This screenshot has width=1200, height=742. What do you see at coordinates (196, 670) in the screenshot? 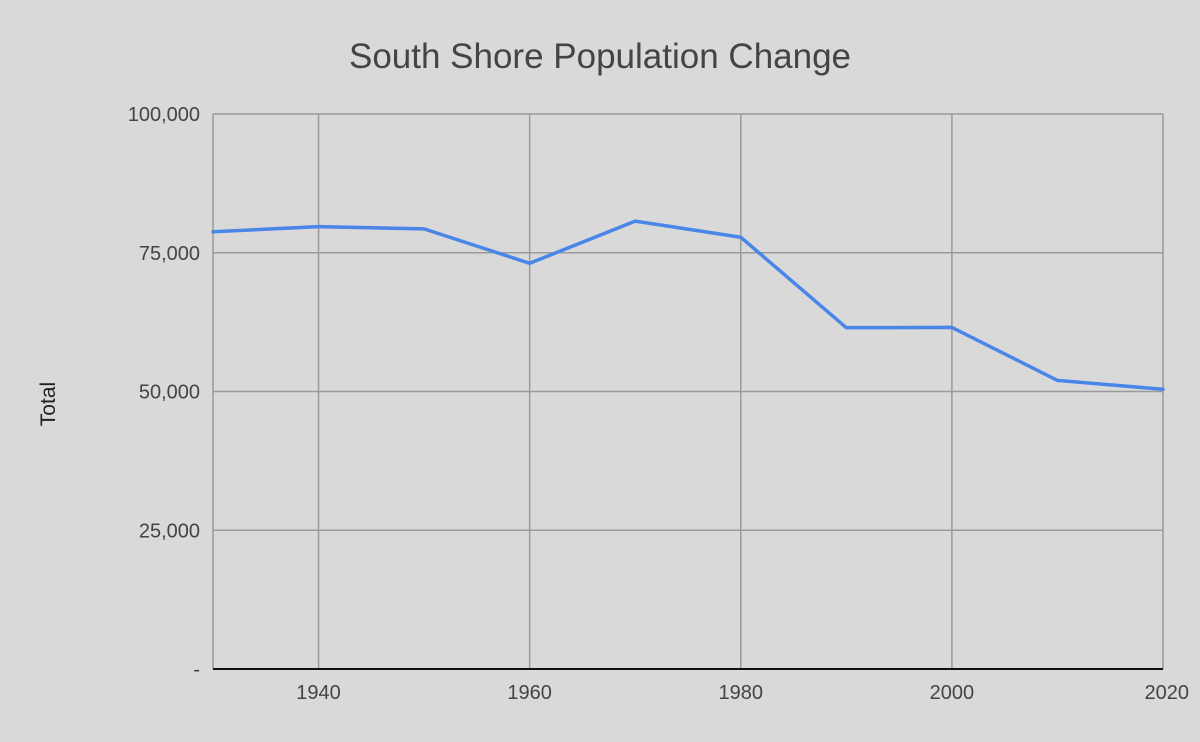
I see `y-tick-label: -` at bounding box center [196, 670].